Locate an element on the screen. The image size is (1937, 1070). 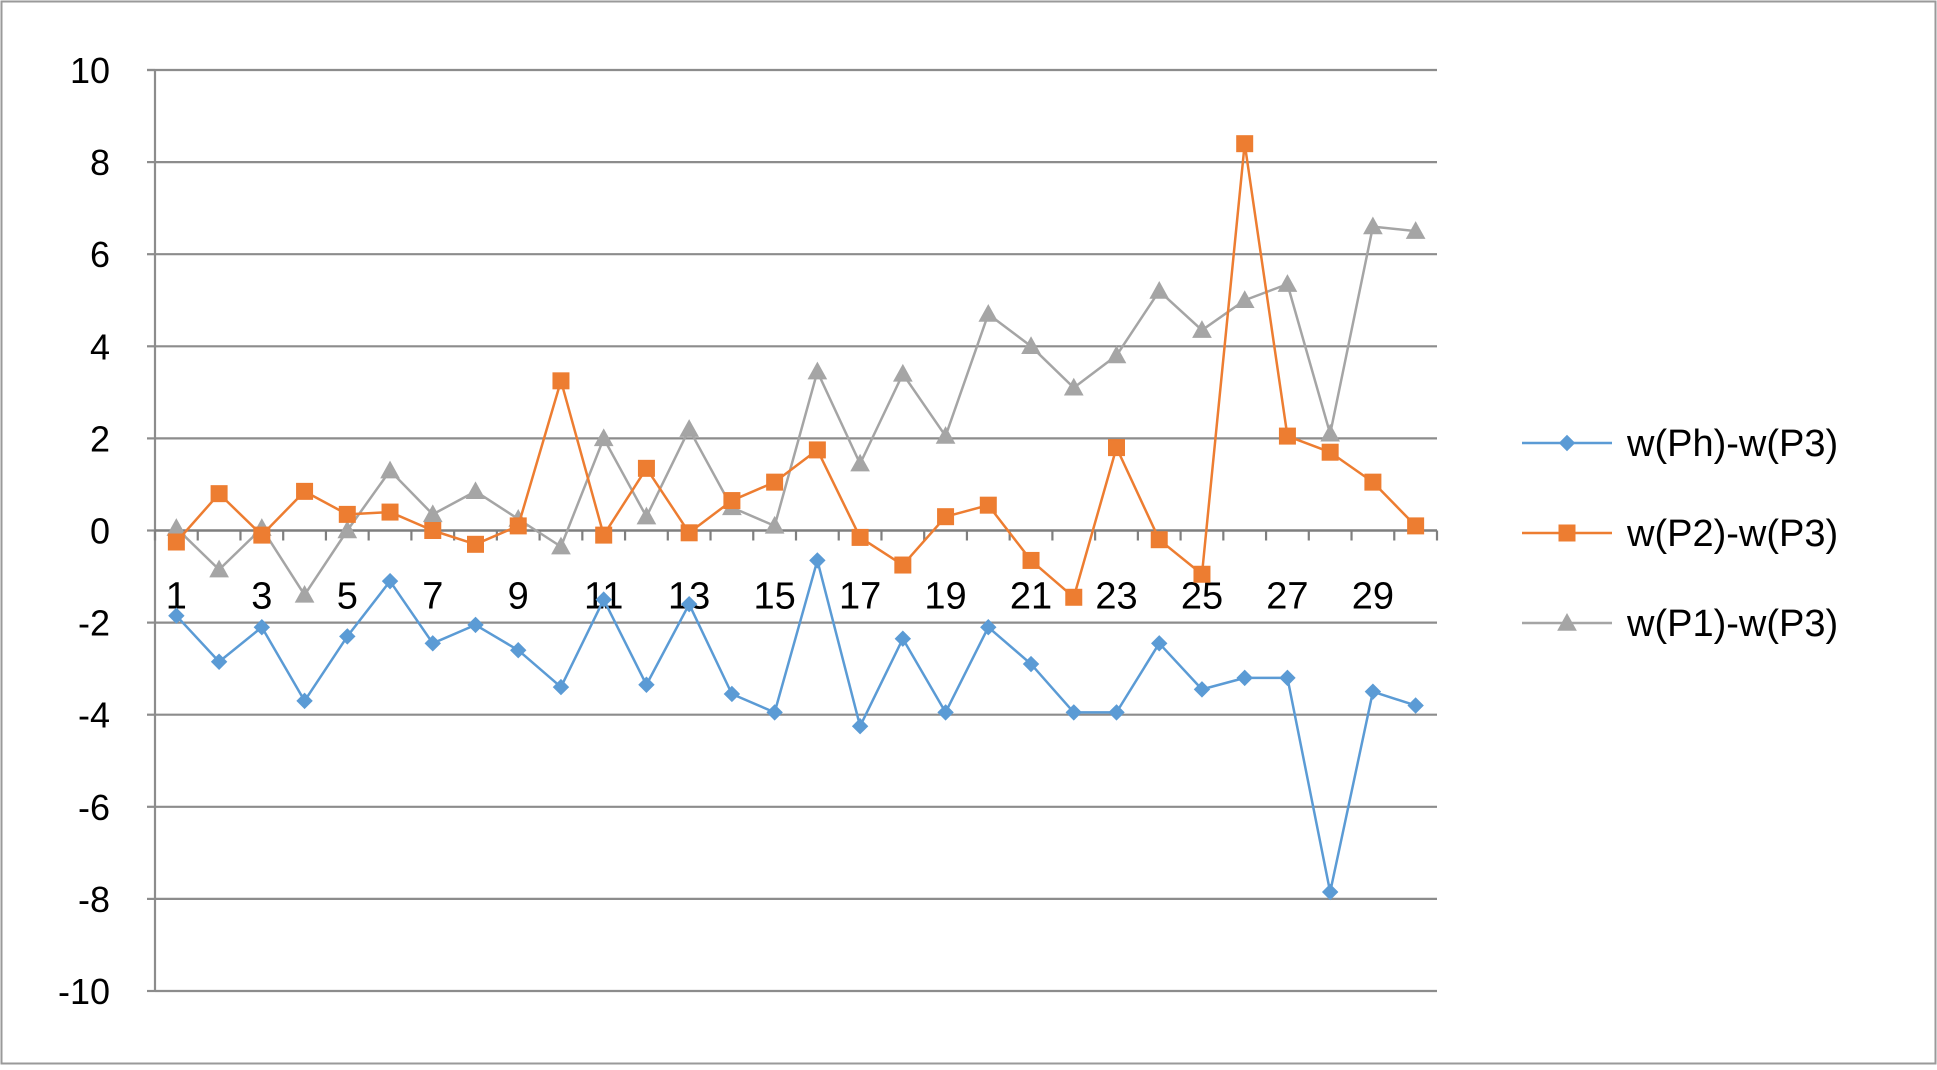
x-axis-tick-labels: 1357911131517192123252729 is located at coordinates (780, 597).